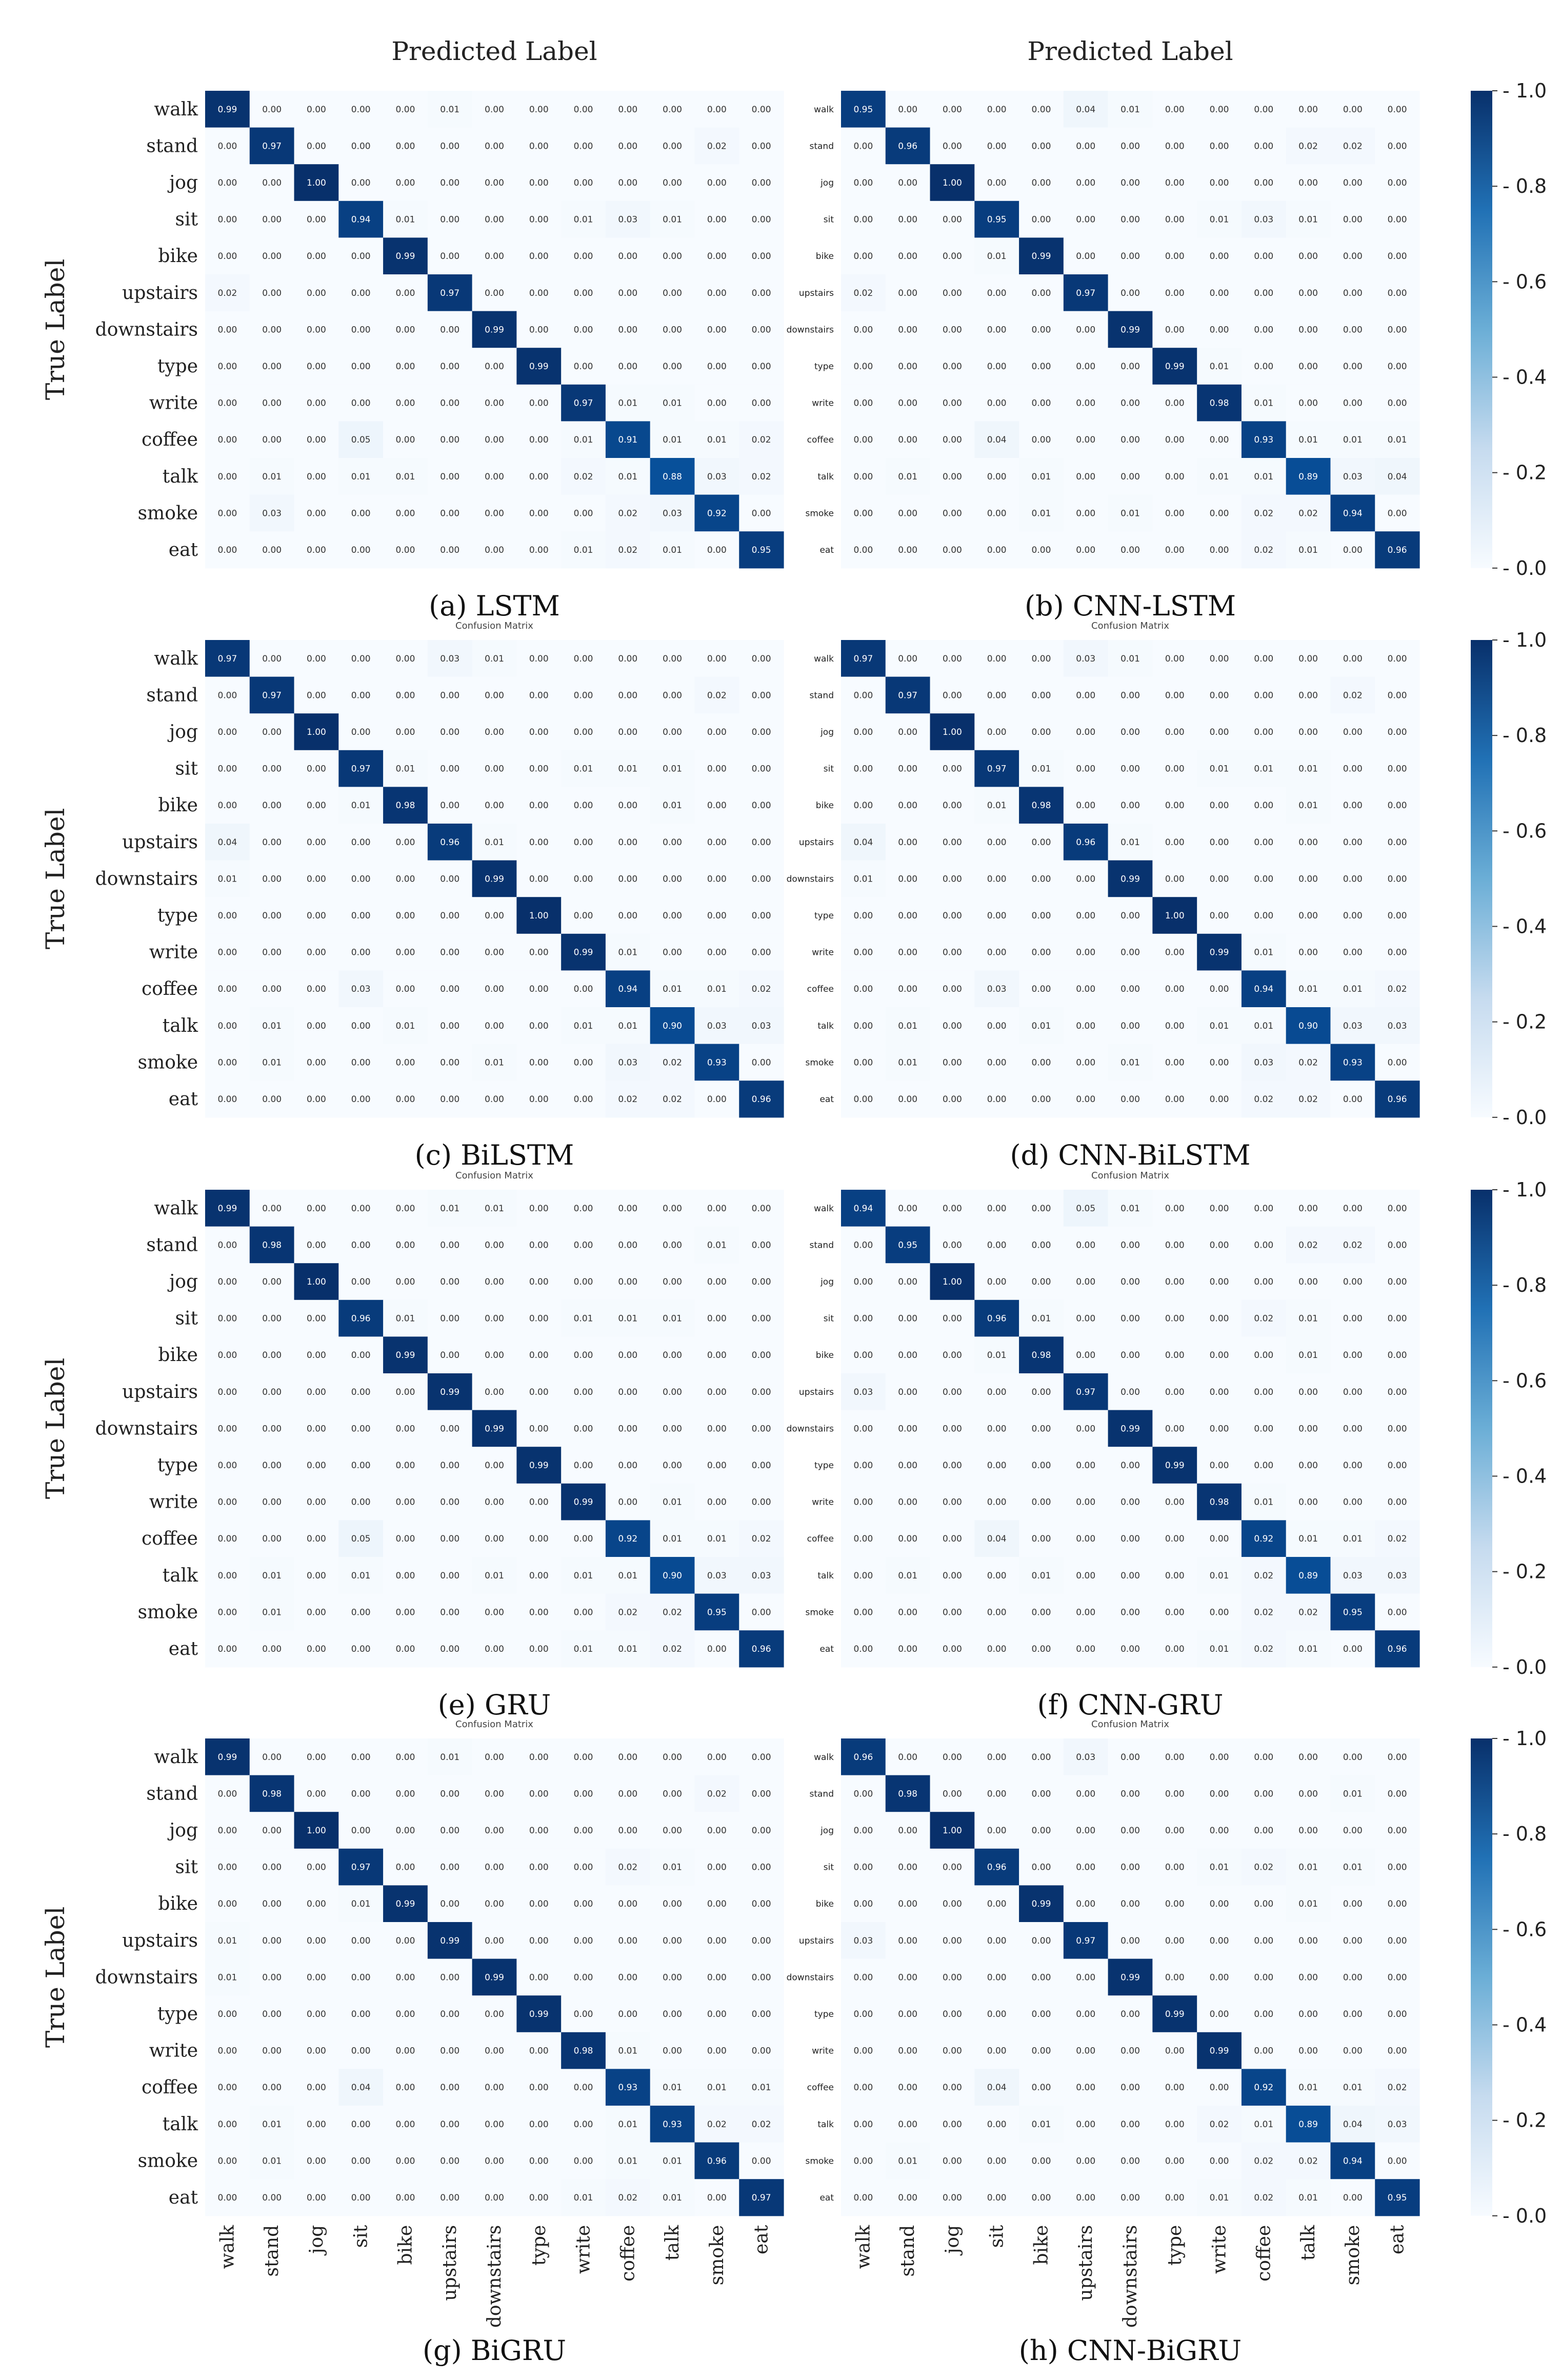 The image size is (1561, 2380). What do you see at coordinates (1525, 281) in the screenshot?
I see `colorbar-tick-label: - 0.6` at bounding box center [1525, 281].